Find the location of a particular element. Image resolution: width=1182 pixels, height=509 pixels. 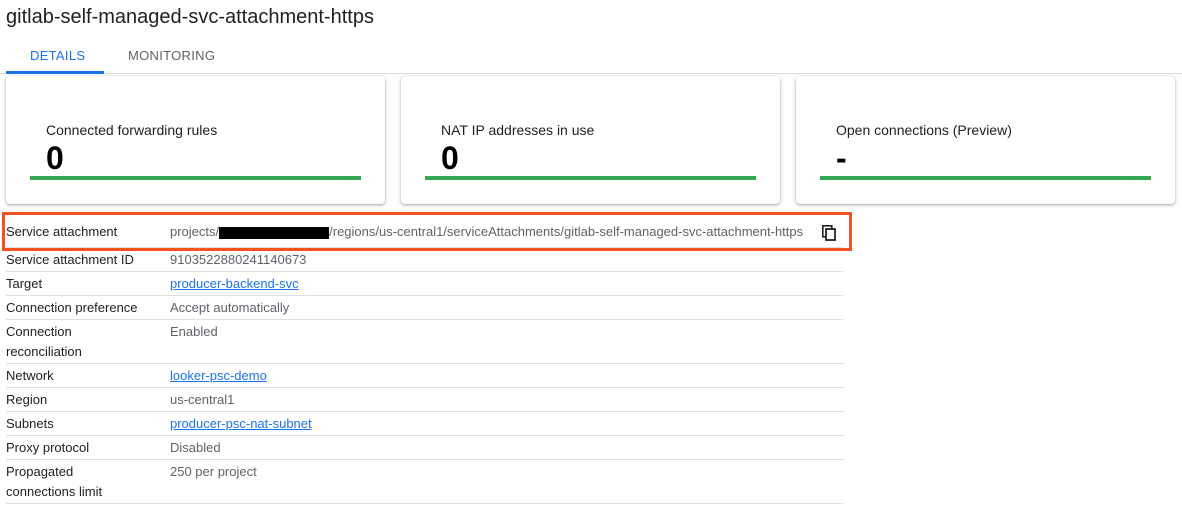

tab-bar: DETAILS MONITORING is located at coordinates (591, 57).